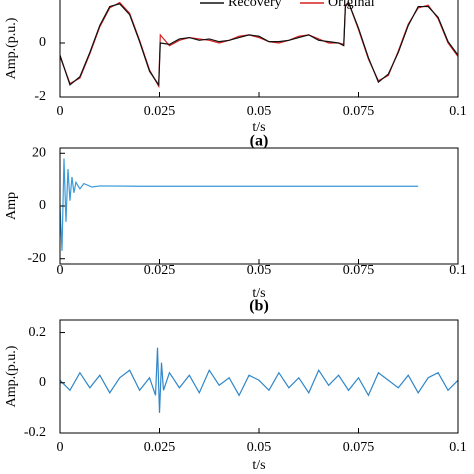 Image resolution: width=474 pixels, height=474 pixels. I want to click on y-tick-label: 20, so click(39, 152).